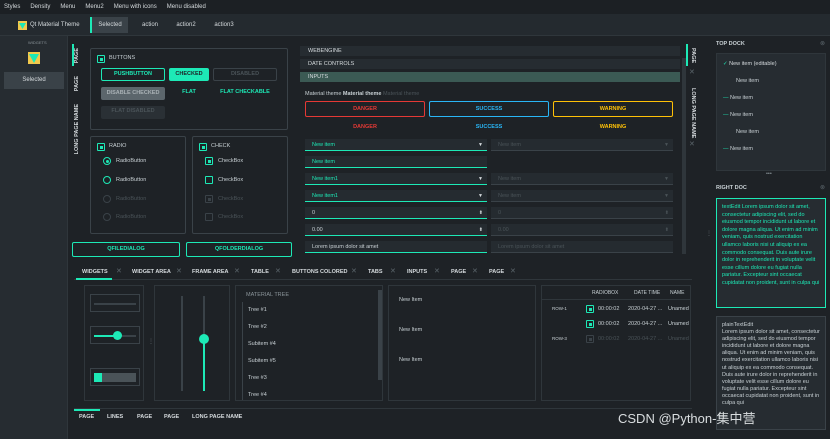  Describe the element at coordinates (738, 98) in the screenshot. I see `top-dock-item-3: — New item` at that location.